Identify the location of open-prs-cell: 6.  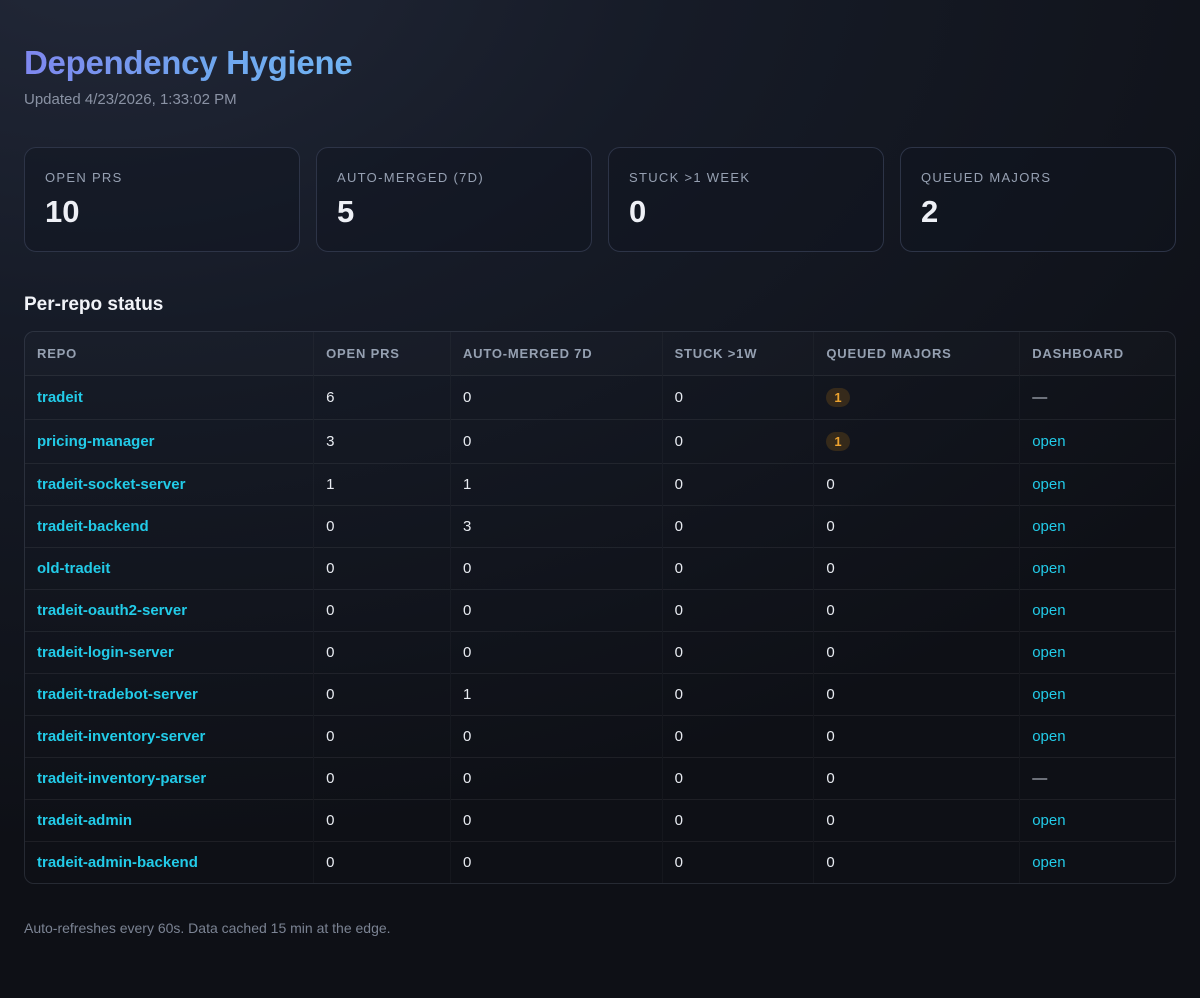
(382, 397).